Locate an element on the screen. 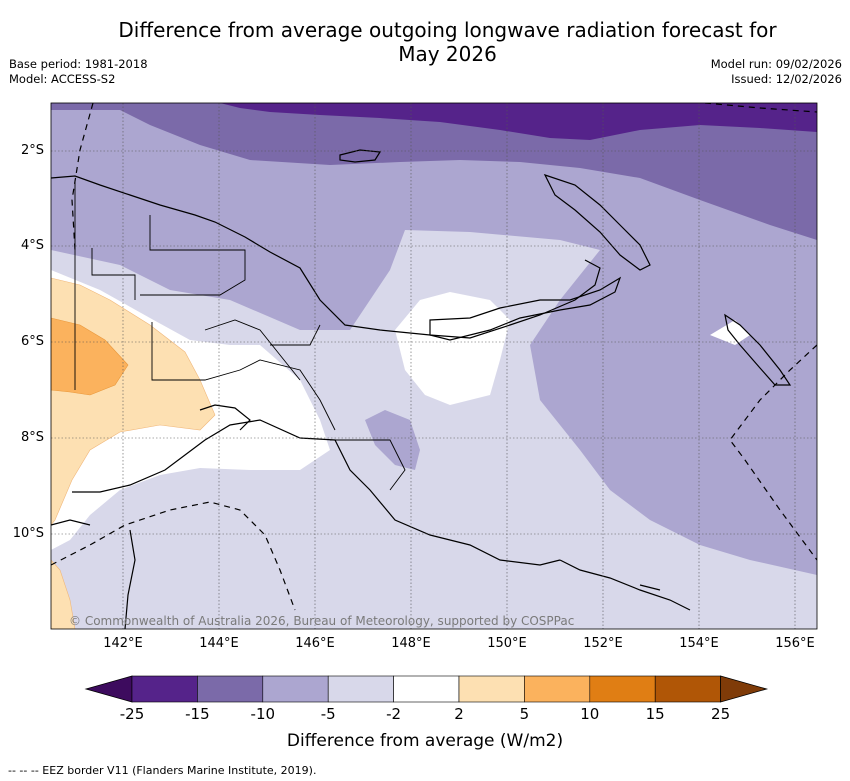  anomaly-patch-inland is located at coordinates (392, 440).